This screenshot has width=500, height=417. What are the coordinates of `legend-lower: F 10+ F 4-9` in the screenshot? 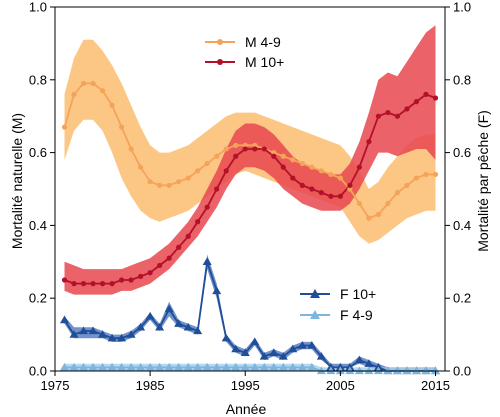 It's located at (338, 304).